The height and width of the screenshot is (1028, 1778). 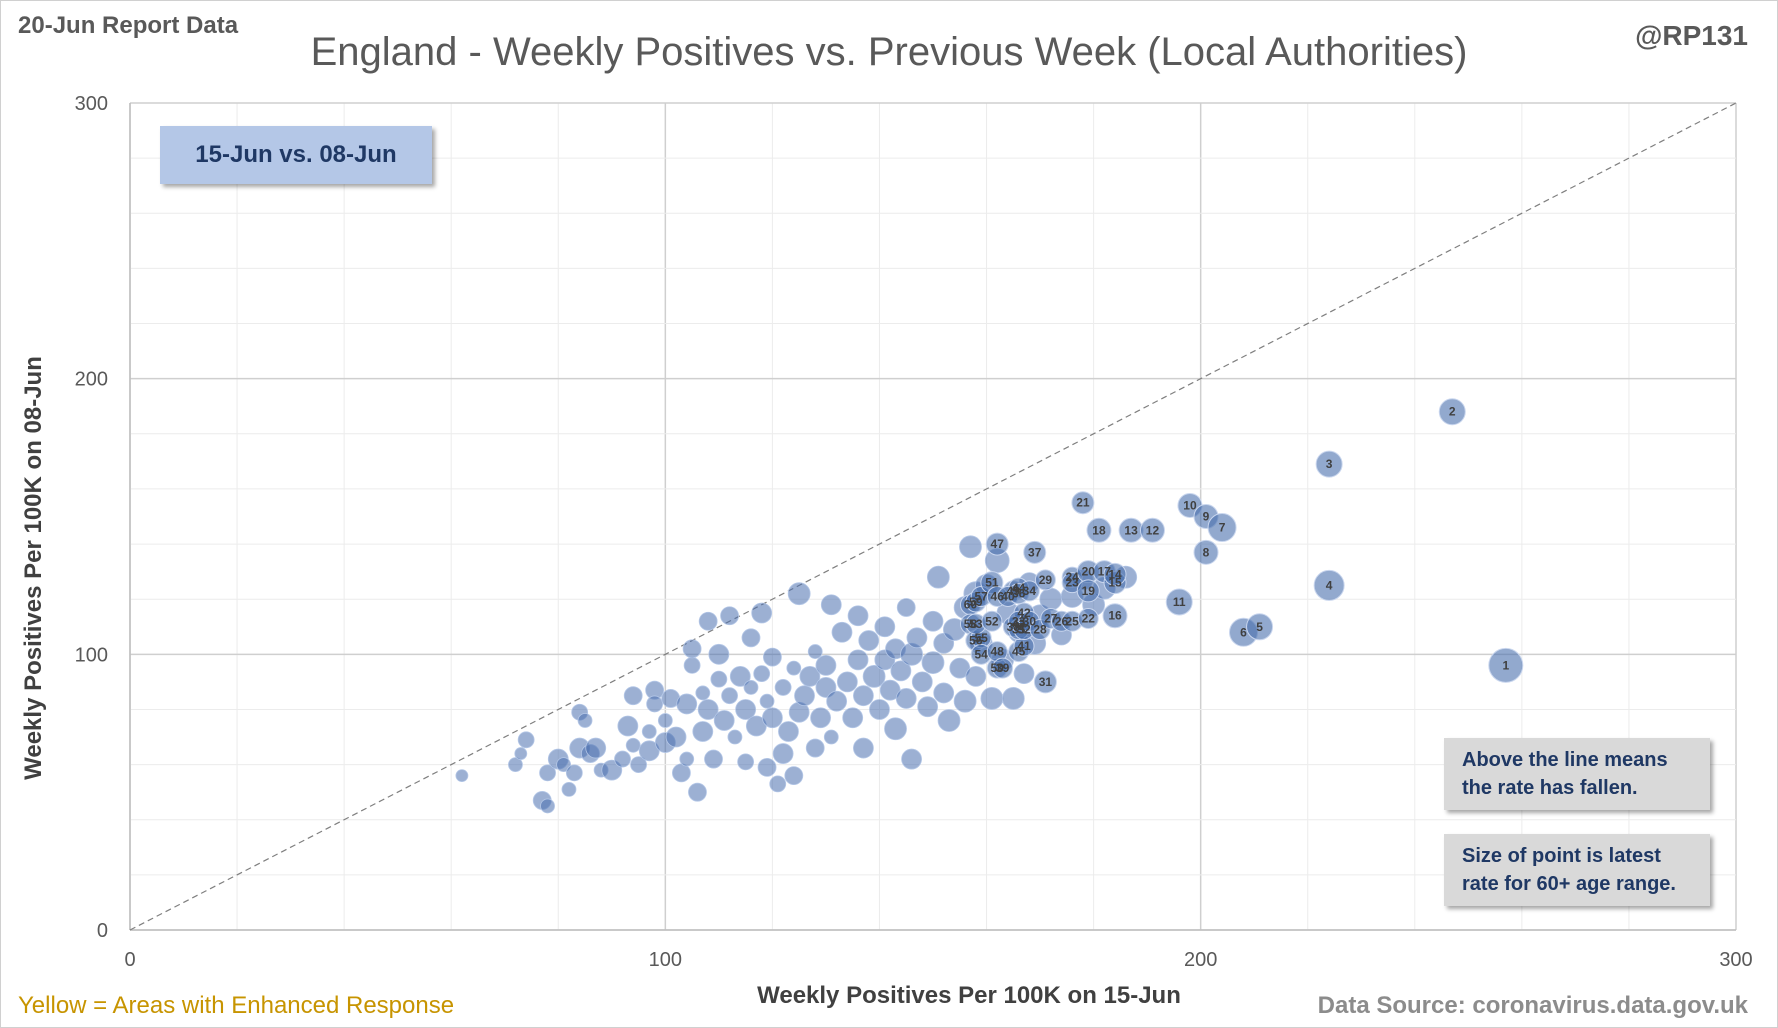 I want to click on bubble-label: 3, so click(x=1329, y=464).